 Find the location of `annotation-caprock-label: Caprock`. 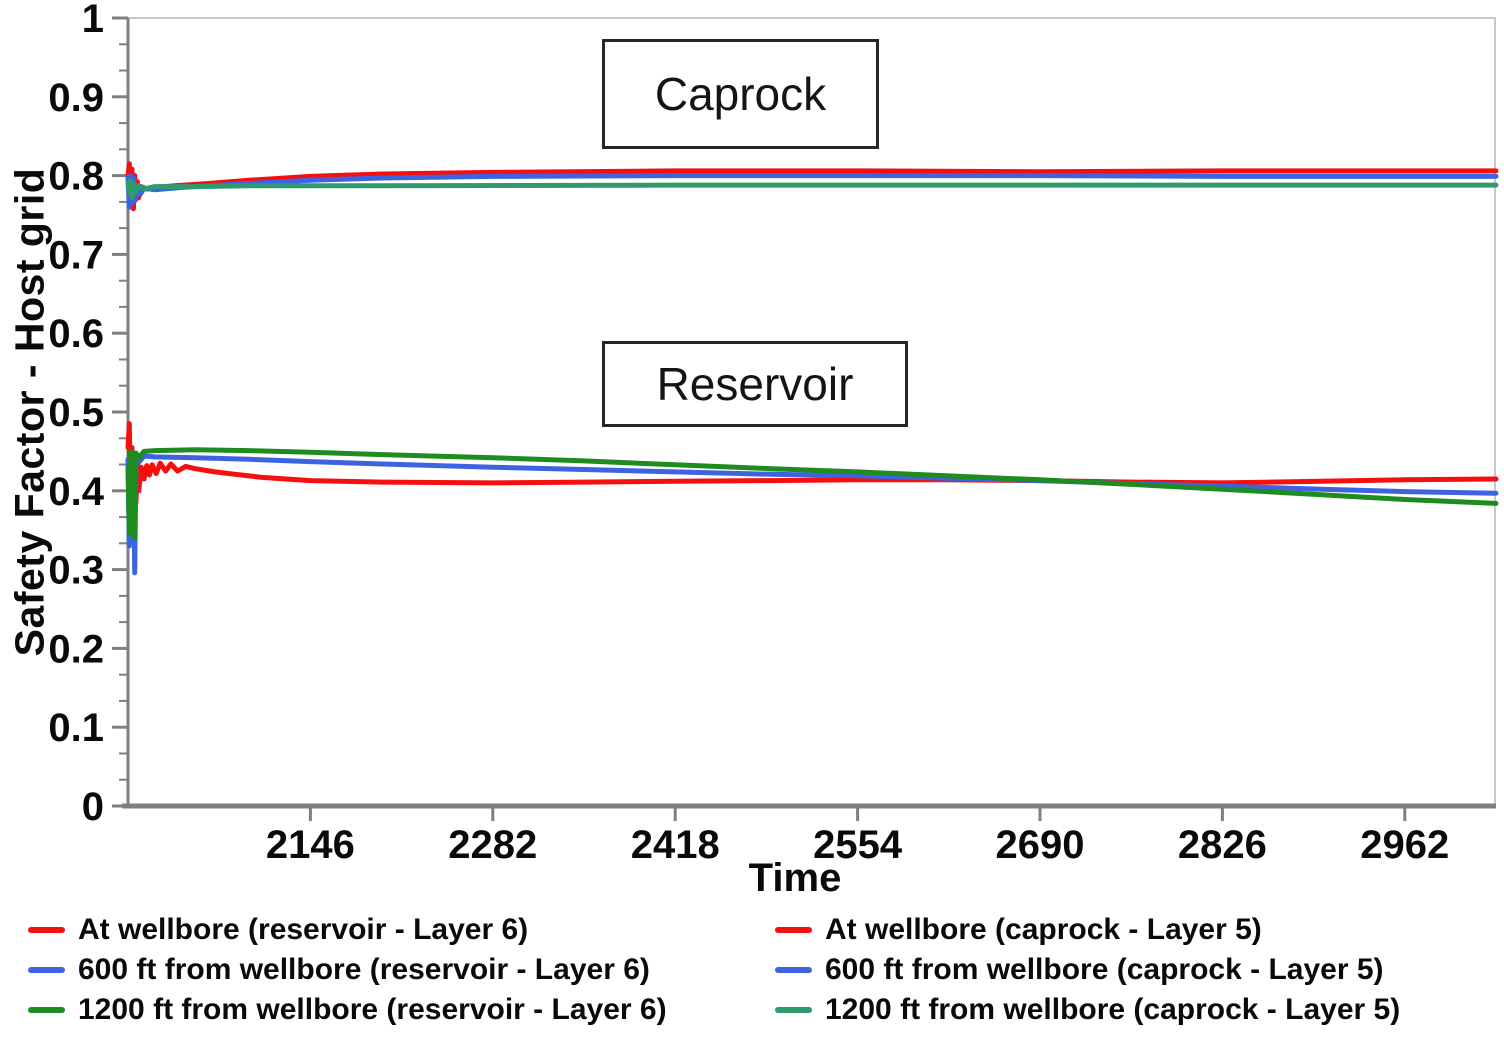

annotation-caprock-label: Caprock is located at coordinates (740, 94).